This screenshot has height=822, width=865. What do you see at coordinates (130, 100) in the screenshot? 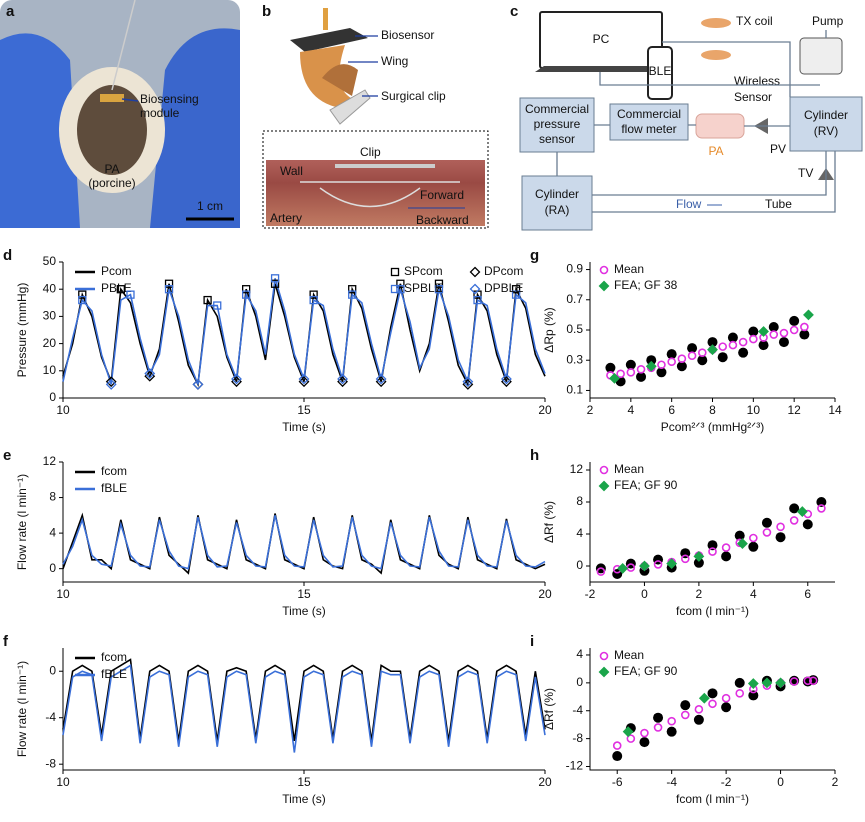
I see `arrow` at bounding box center [130, 100].